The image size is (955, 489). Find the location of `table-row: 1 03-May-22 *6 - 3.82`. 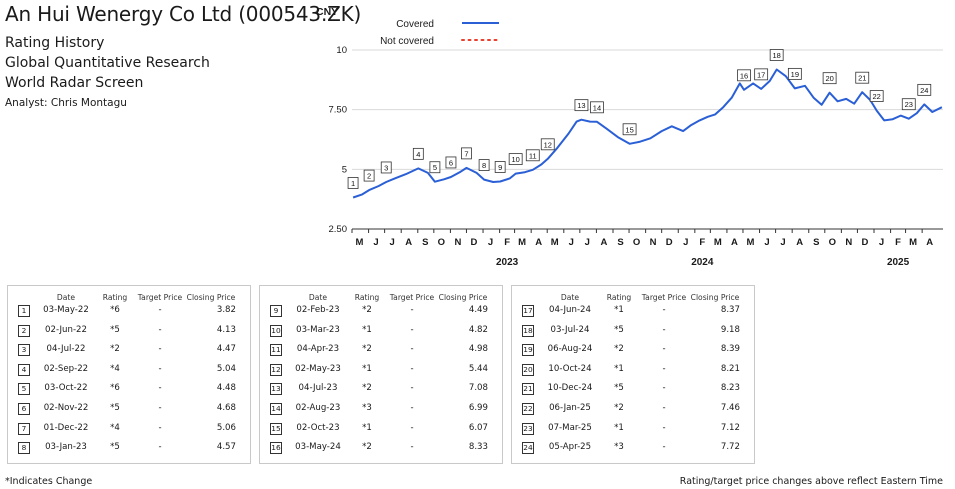

table-row: 1 03-May-22 *6 - 3.82 is located at coordinates (129, 312).